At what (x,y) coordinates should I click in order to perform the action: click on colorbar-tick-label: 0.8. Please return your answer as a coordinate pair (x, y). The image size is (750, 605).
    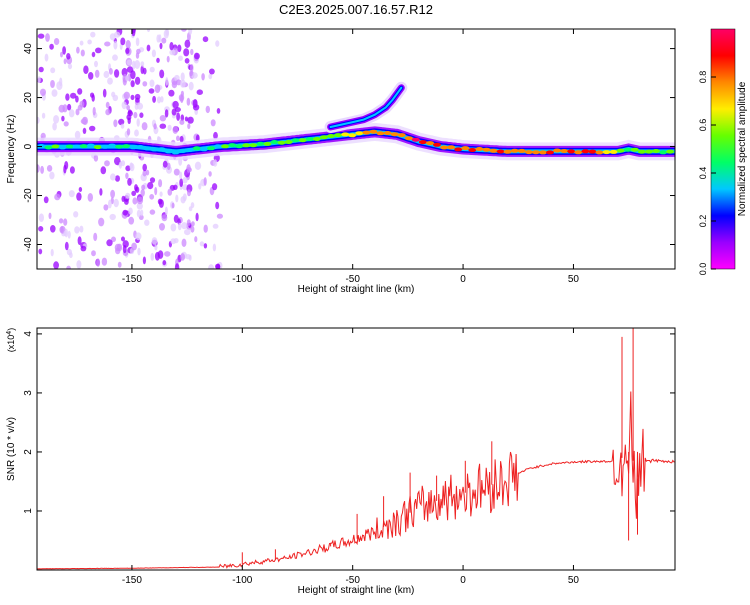
    Looking at the image, I should click on (703, 77).